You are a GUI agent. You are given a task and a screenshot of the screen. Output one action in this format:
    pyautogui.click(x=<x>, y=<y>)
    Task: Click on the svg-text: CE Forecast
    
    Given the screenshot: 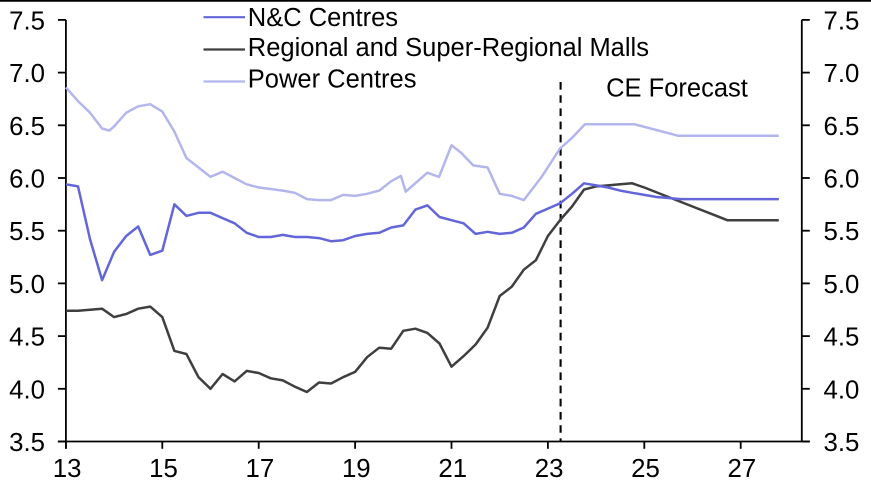 What is the action you would take?
    pyautogui.click(x=677, y=89)
    